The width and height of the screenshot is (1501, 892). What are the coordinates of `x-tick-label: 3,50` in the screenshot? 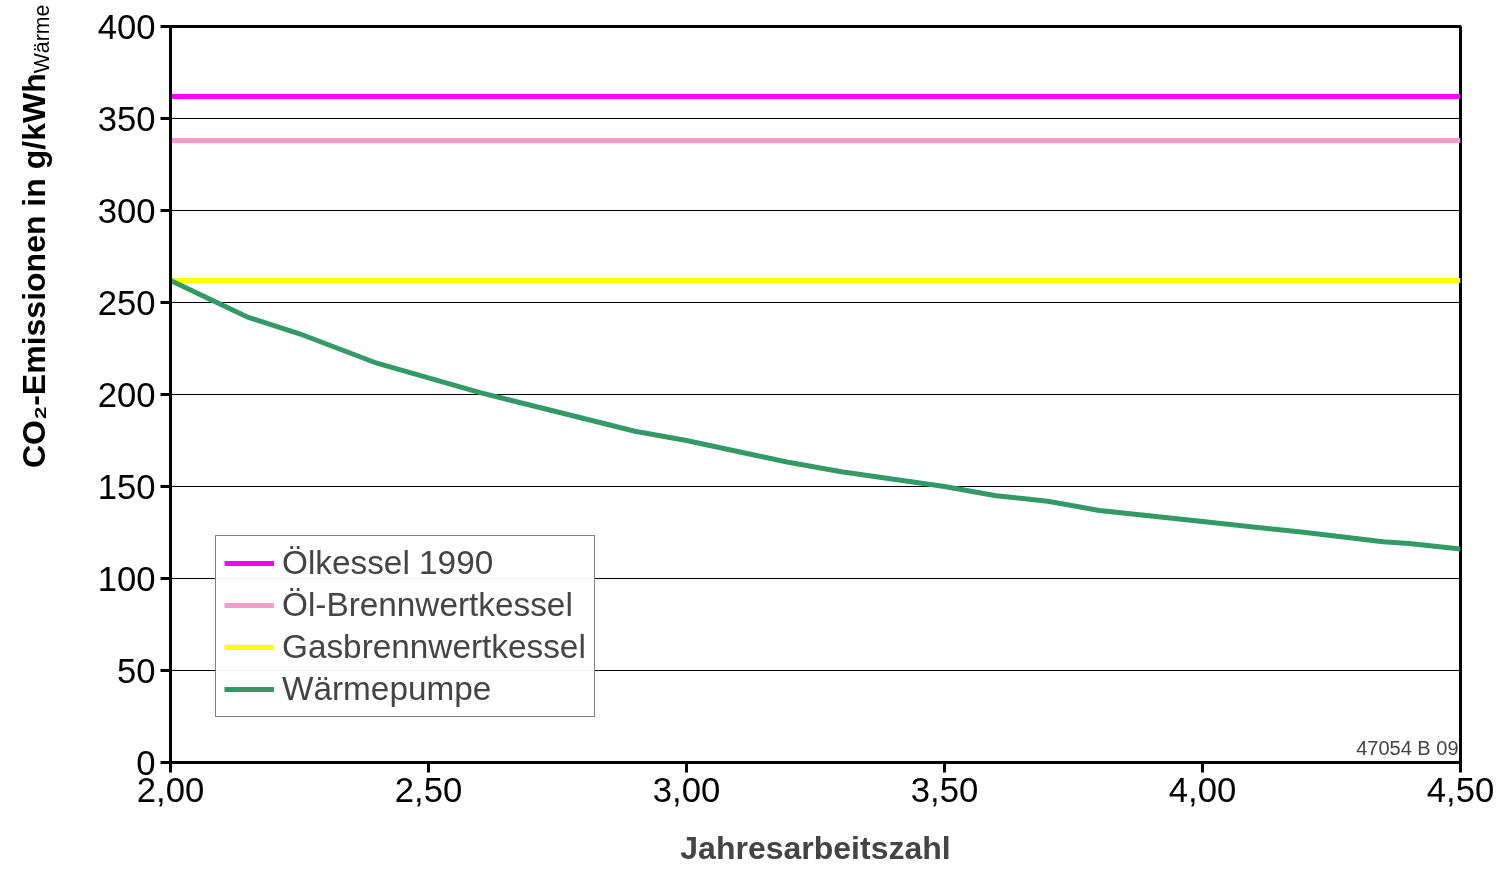 It's located at (944, 789).